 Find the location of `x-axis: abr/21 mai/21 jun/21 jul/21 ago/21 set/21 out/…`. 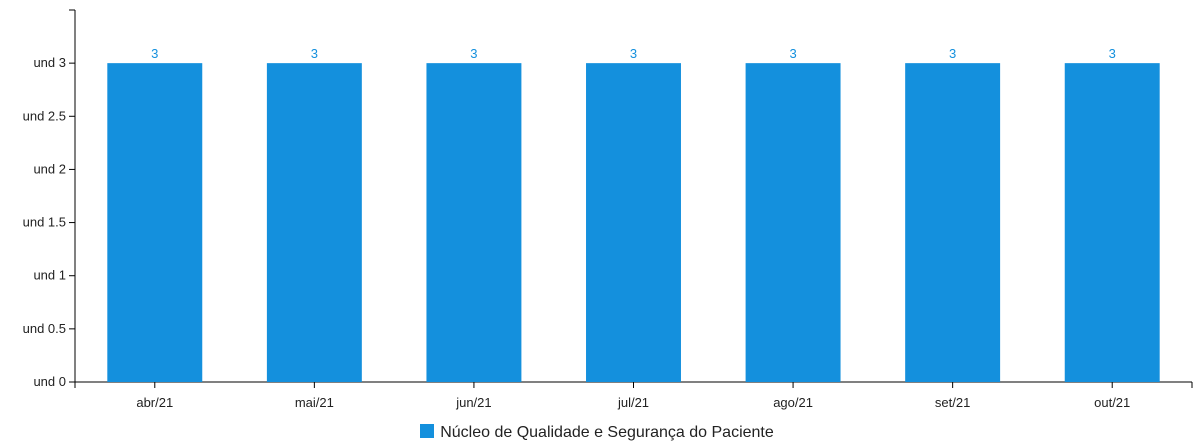

x-axis: abr/21 mai/21 jun/21 jul/21 ago/21 set/21 out/… is located at coordinates (633, 395).